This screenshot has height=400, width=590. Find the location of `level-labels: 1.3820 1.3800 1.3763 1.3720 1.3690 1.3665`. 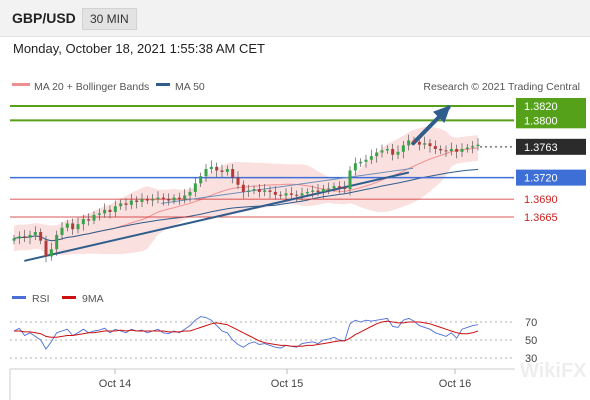

level-labels: 1.3820 1.3800 1.3763 1.3720 1.3690 1.3665 is located at coordinates (551, 161).